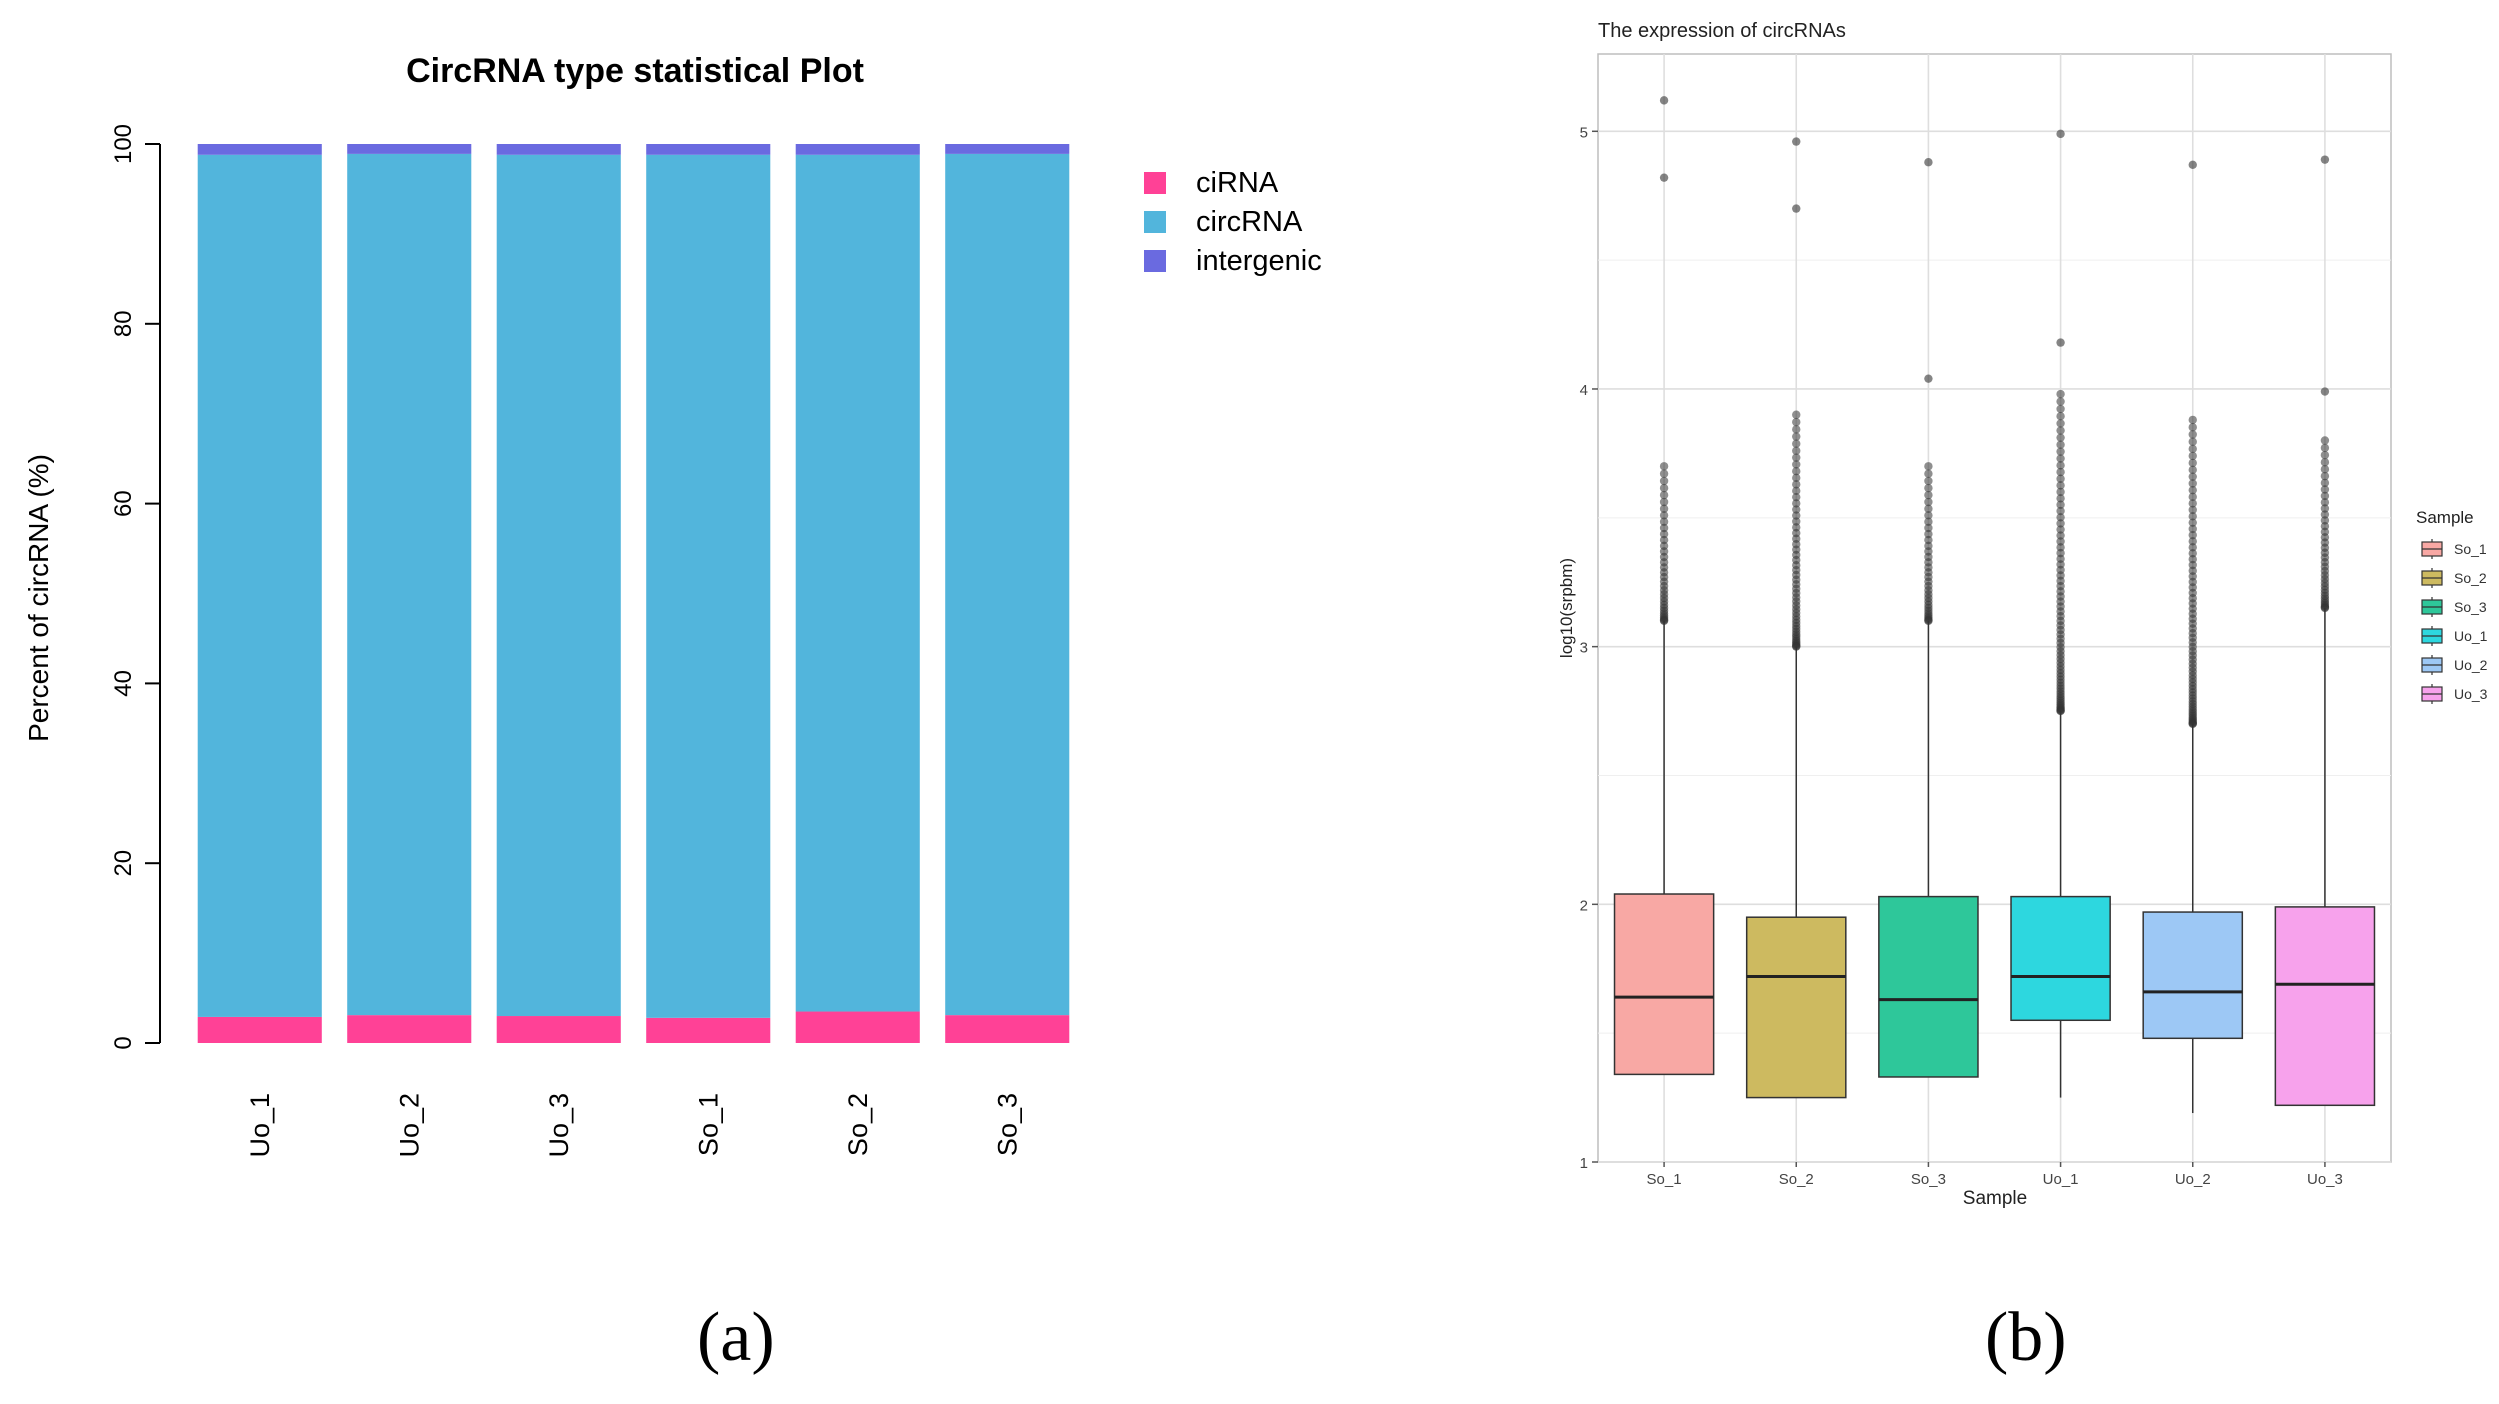 This screenshot has width=2499, height=1404. What do you see at coordinates (1259, 261) in the screenshot?
I see `legend-label-intergenic: intergenic` at bounding box center [1259, 261].